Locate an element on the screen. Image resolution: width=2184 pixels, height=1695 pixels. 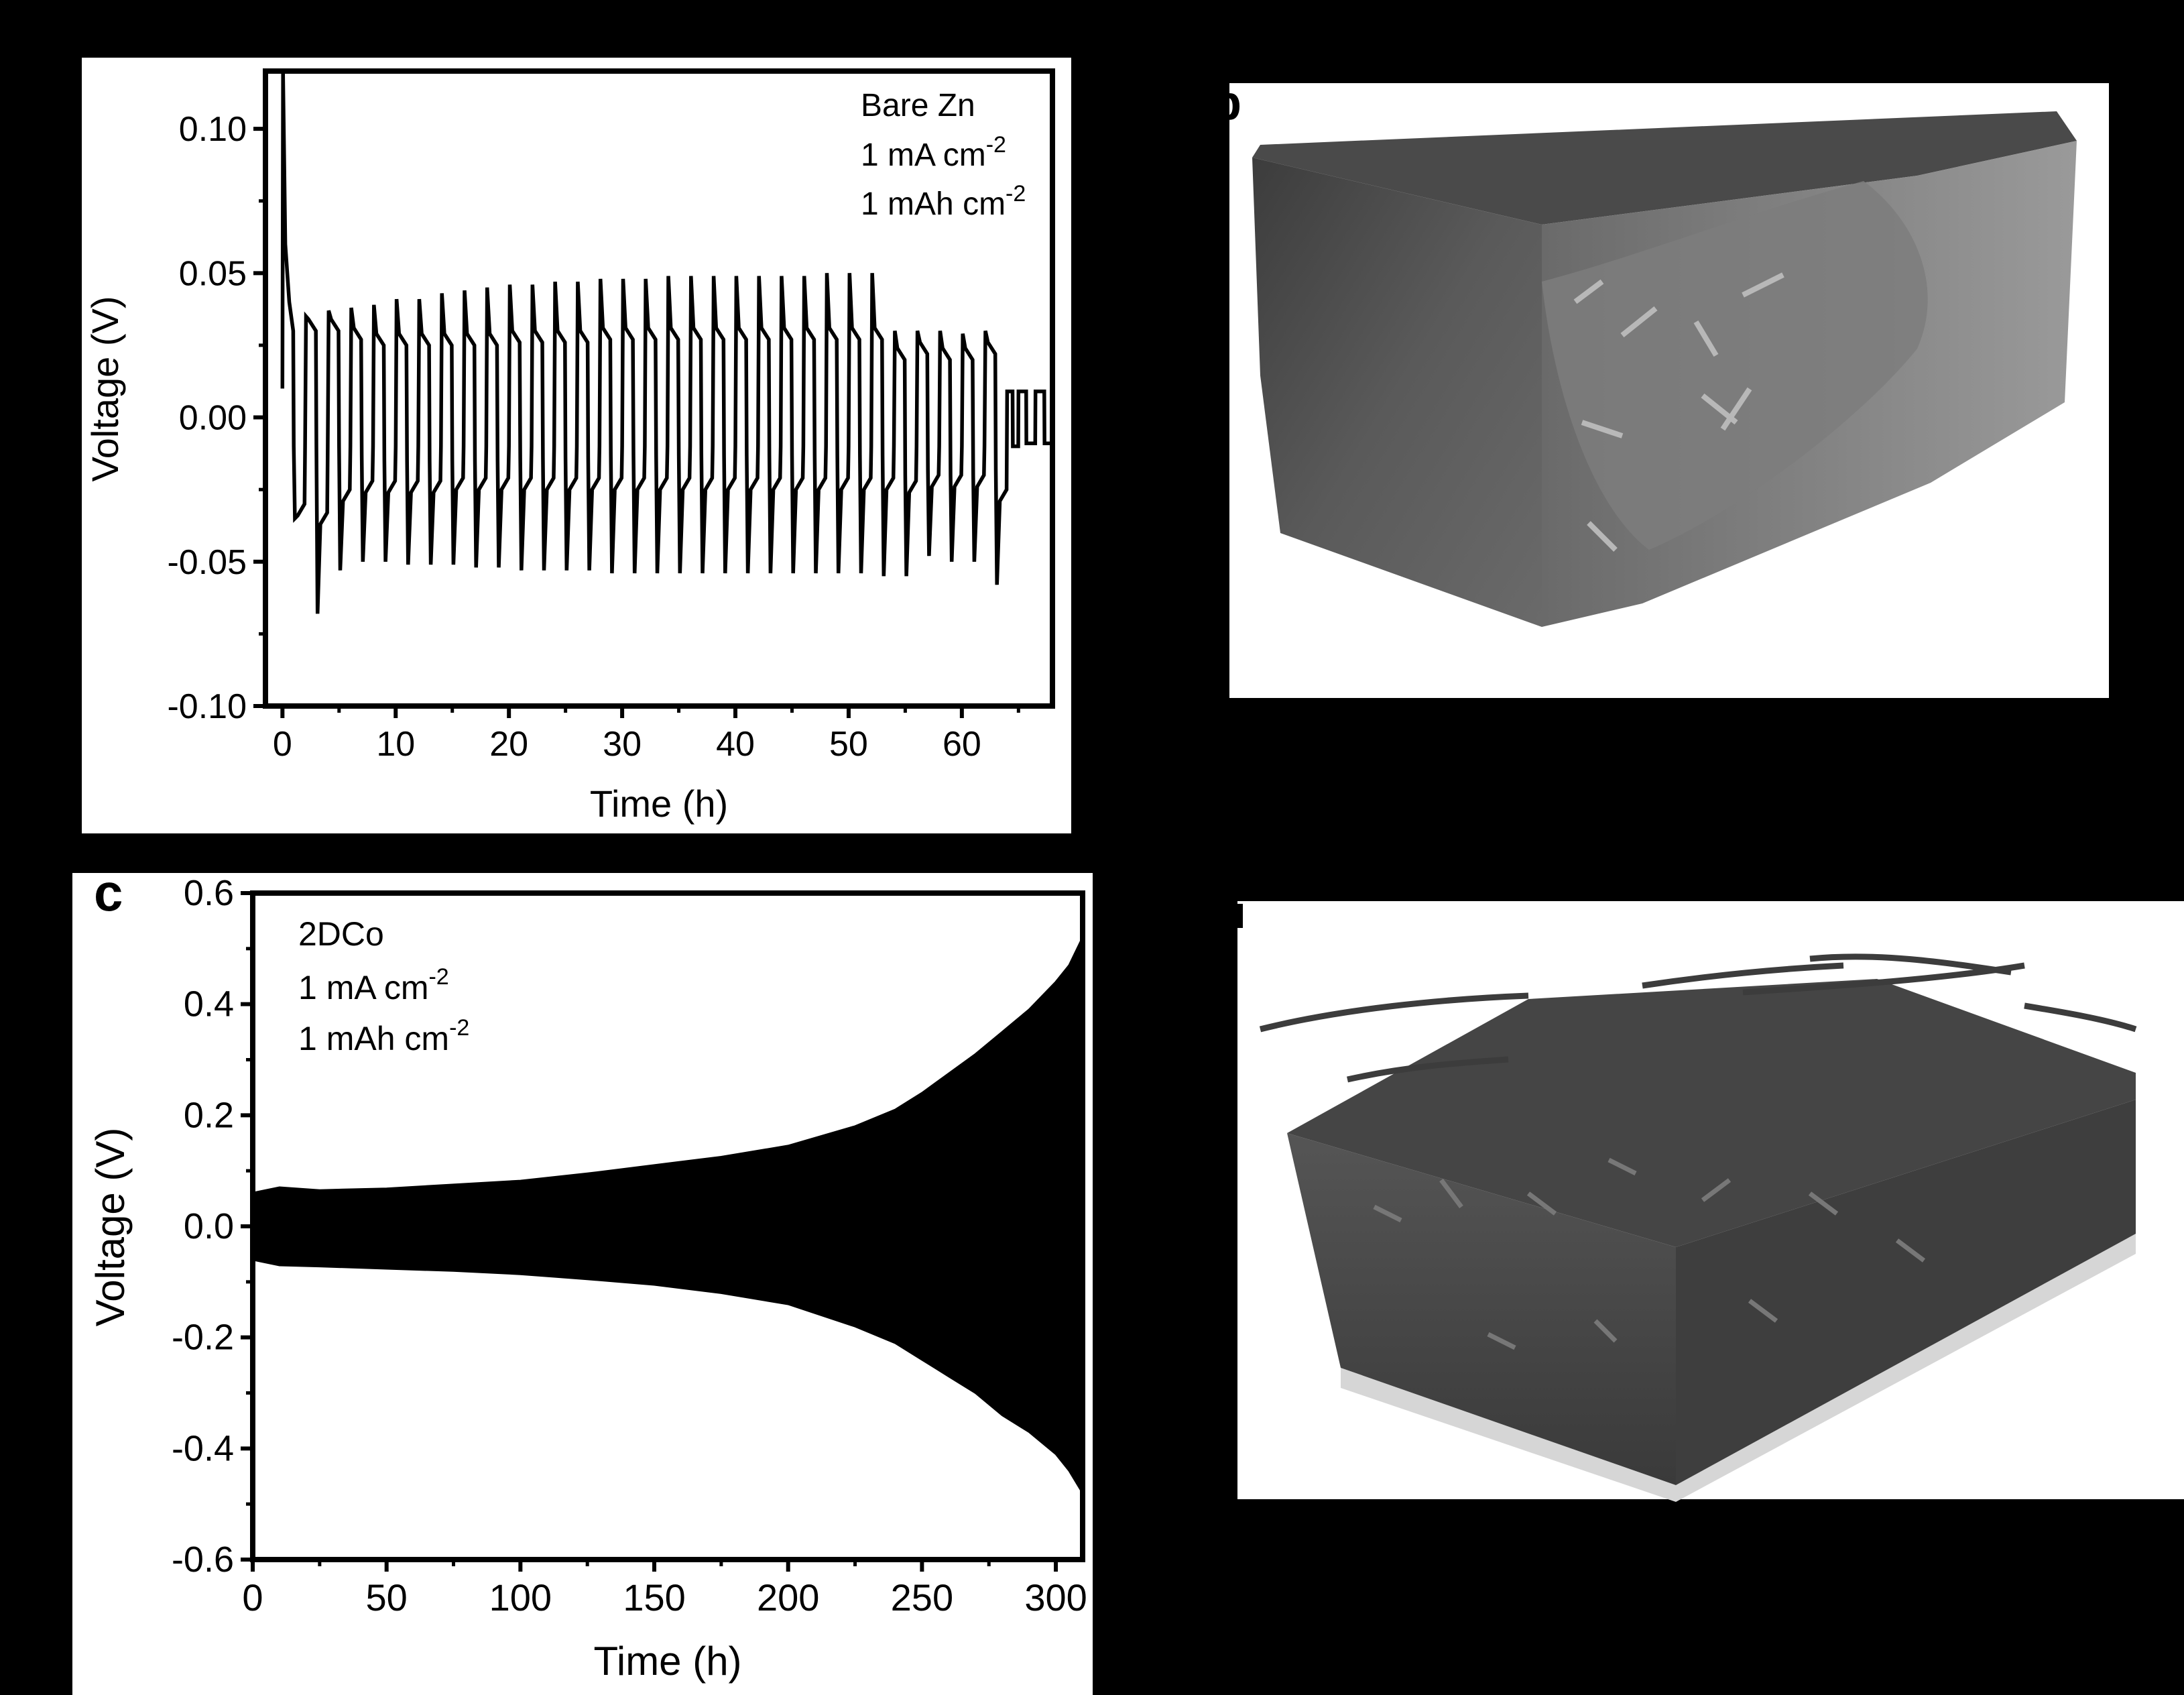
panel-a-annotation-3-main: 1 mAh cm is located at coordinates (933, 204).